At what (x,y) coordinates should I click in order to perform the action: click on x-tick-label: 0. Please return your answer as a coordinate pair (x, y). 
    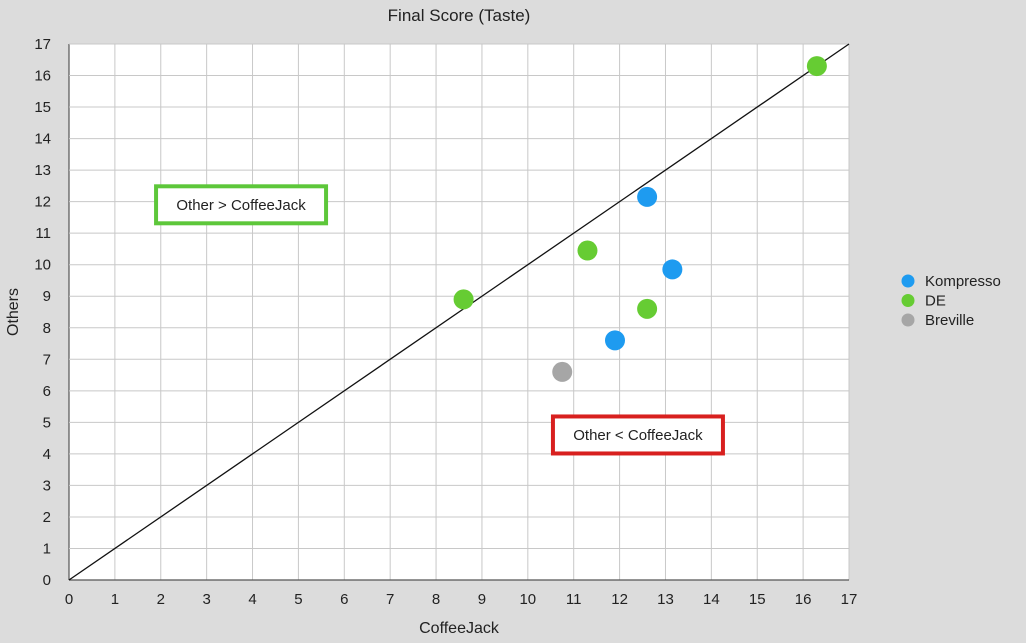
    Looking at the image, I should click on (69, 599).